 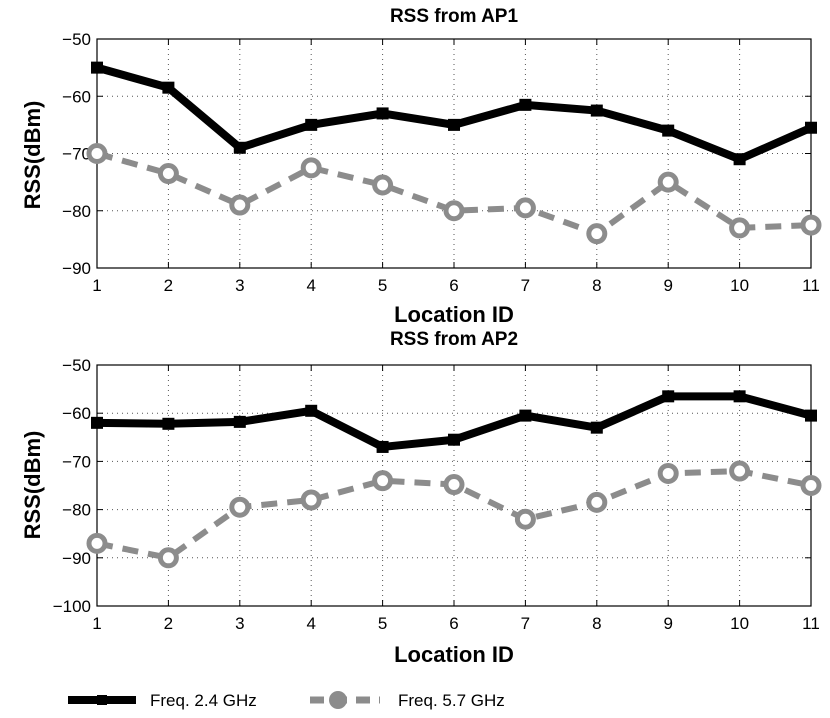 What do you see at coordinates (454, 113) in the screenshot?
I see `series-line-24ghz` at bounding box center [454, 113].